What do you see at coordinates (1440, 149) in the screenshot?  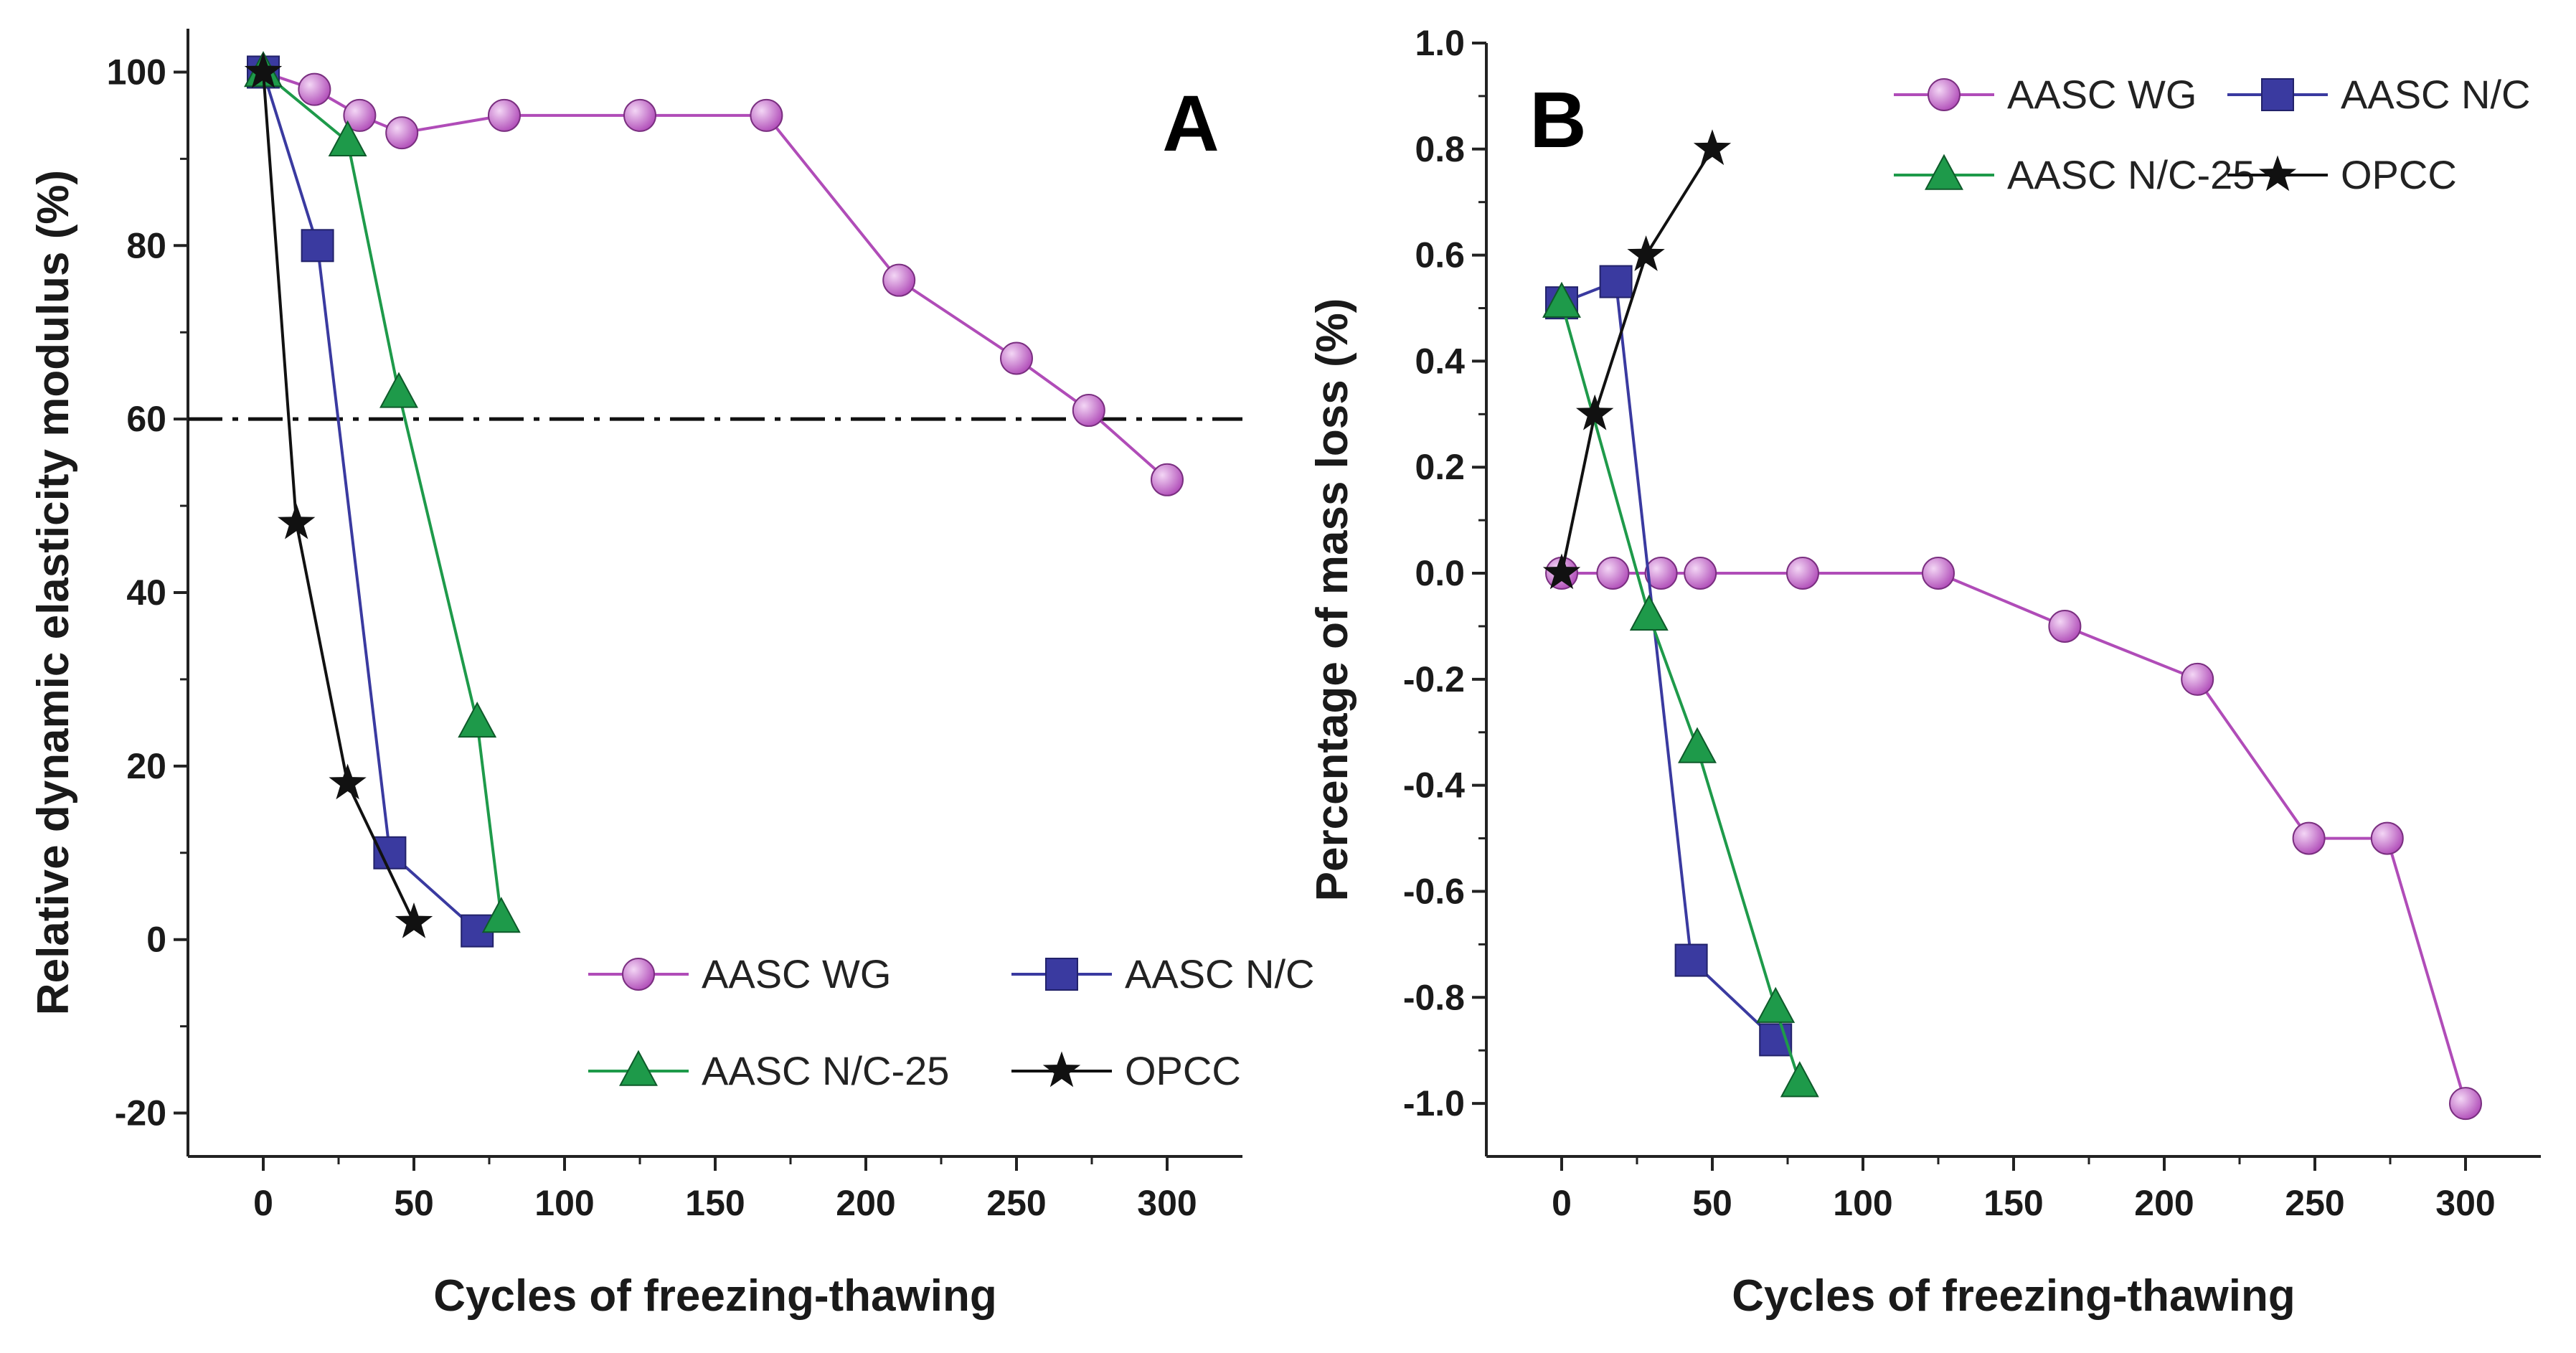 I see `y-tick-label: 0.8` at bounding box center [1440, 149].